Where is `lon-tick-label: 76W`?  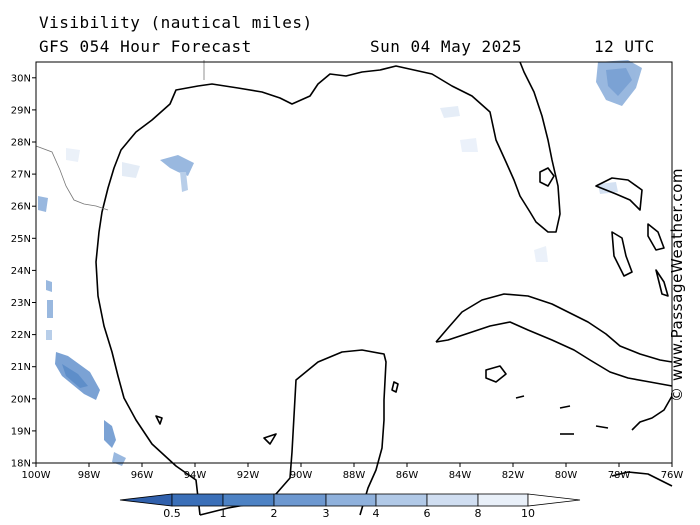 lon-tick-label: 76W is located at coordinates (672, 475).